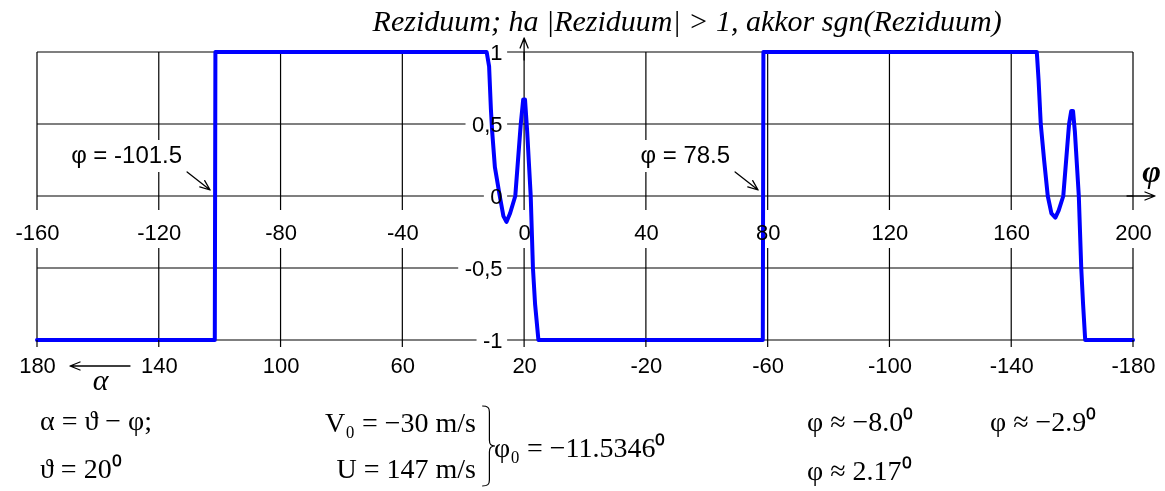  I want to click on x-axis-title: φ, so click(1151, 170).